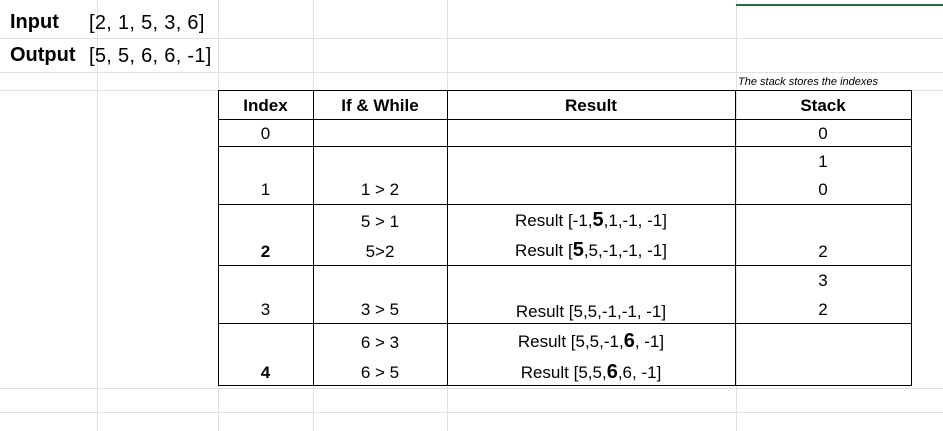 The height and width of the screenshot is (431, 943). Describe the element at coordinates (591, 341) in the screenshot. I see `result-text: Result [5,5,-1,6, -1]` at that location.